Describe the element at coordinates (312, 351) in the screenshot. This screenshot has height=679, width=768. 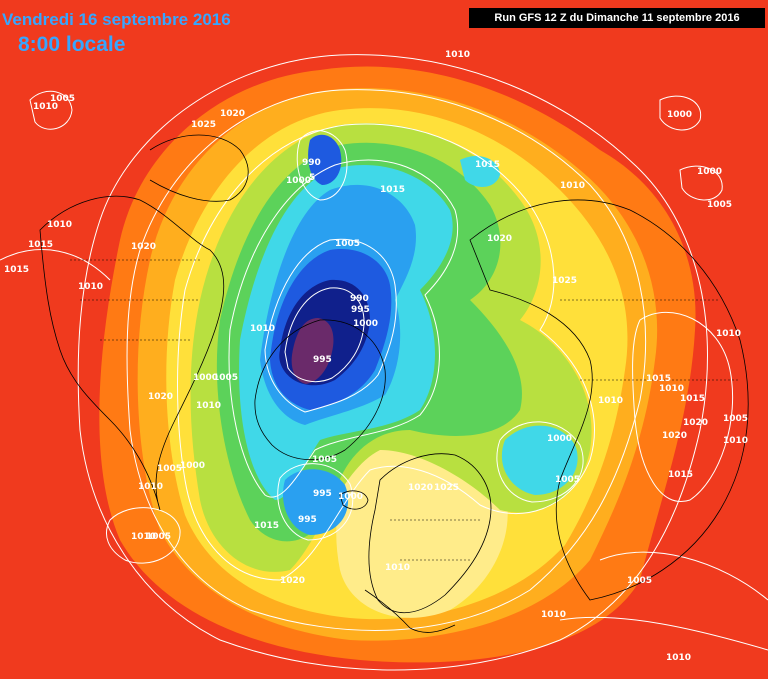
I see `field-purple` at that location.